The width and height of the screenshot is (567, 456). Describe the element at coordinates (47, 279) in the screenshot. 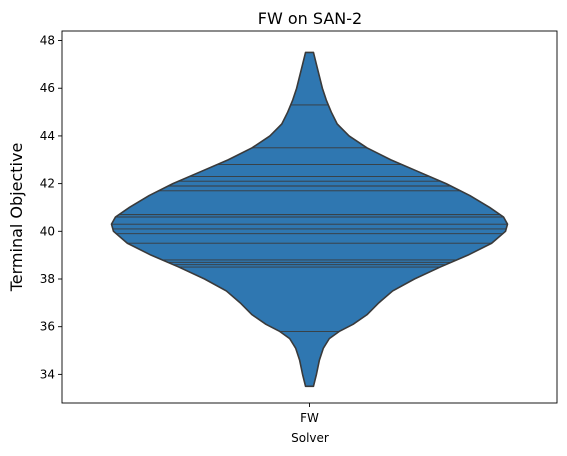

I see `y-tick-label: 38` at that location.